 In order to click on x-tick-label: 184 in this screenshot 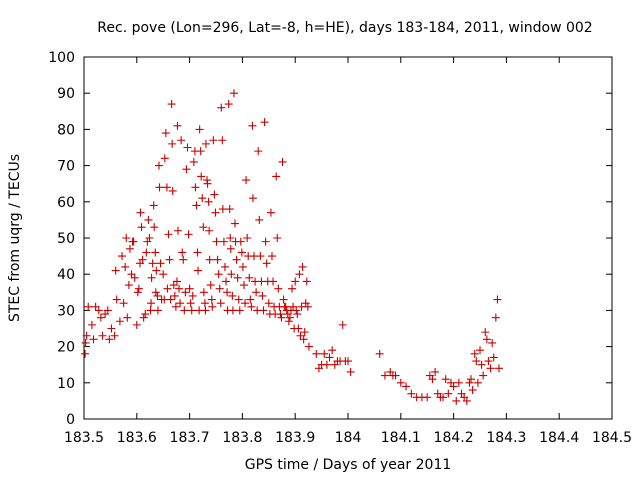, I will do `click(348, 438)`.